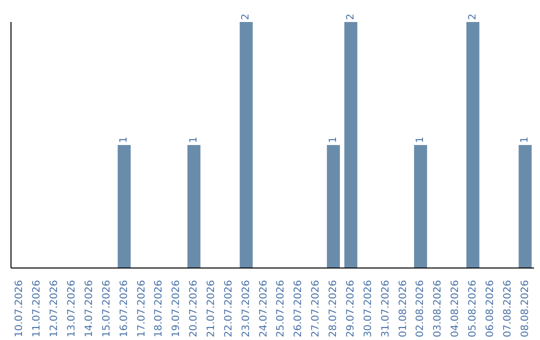 Image resolution: width=540 pixels, height=340 pixels. What do you see at coordinates (420, 309) in the screenshot?
I see `x-tick-label: 02.08.2026` at bounding box center [420, 309].